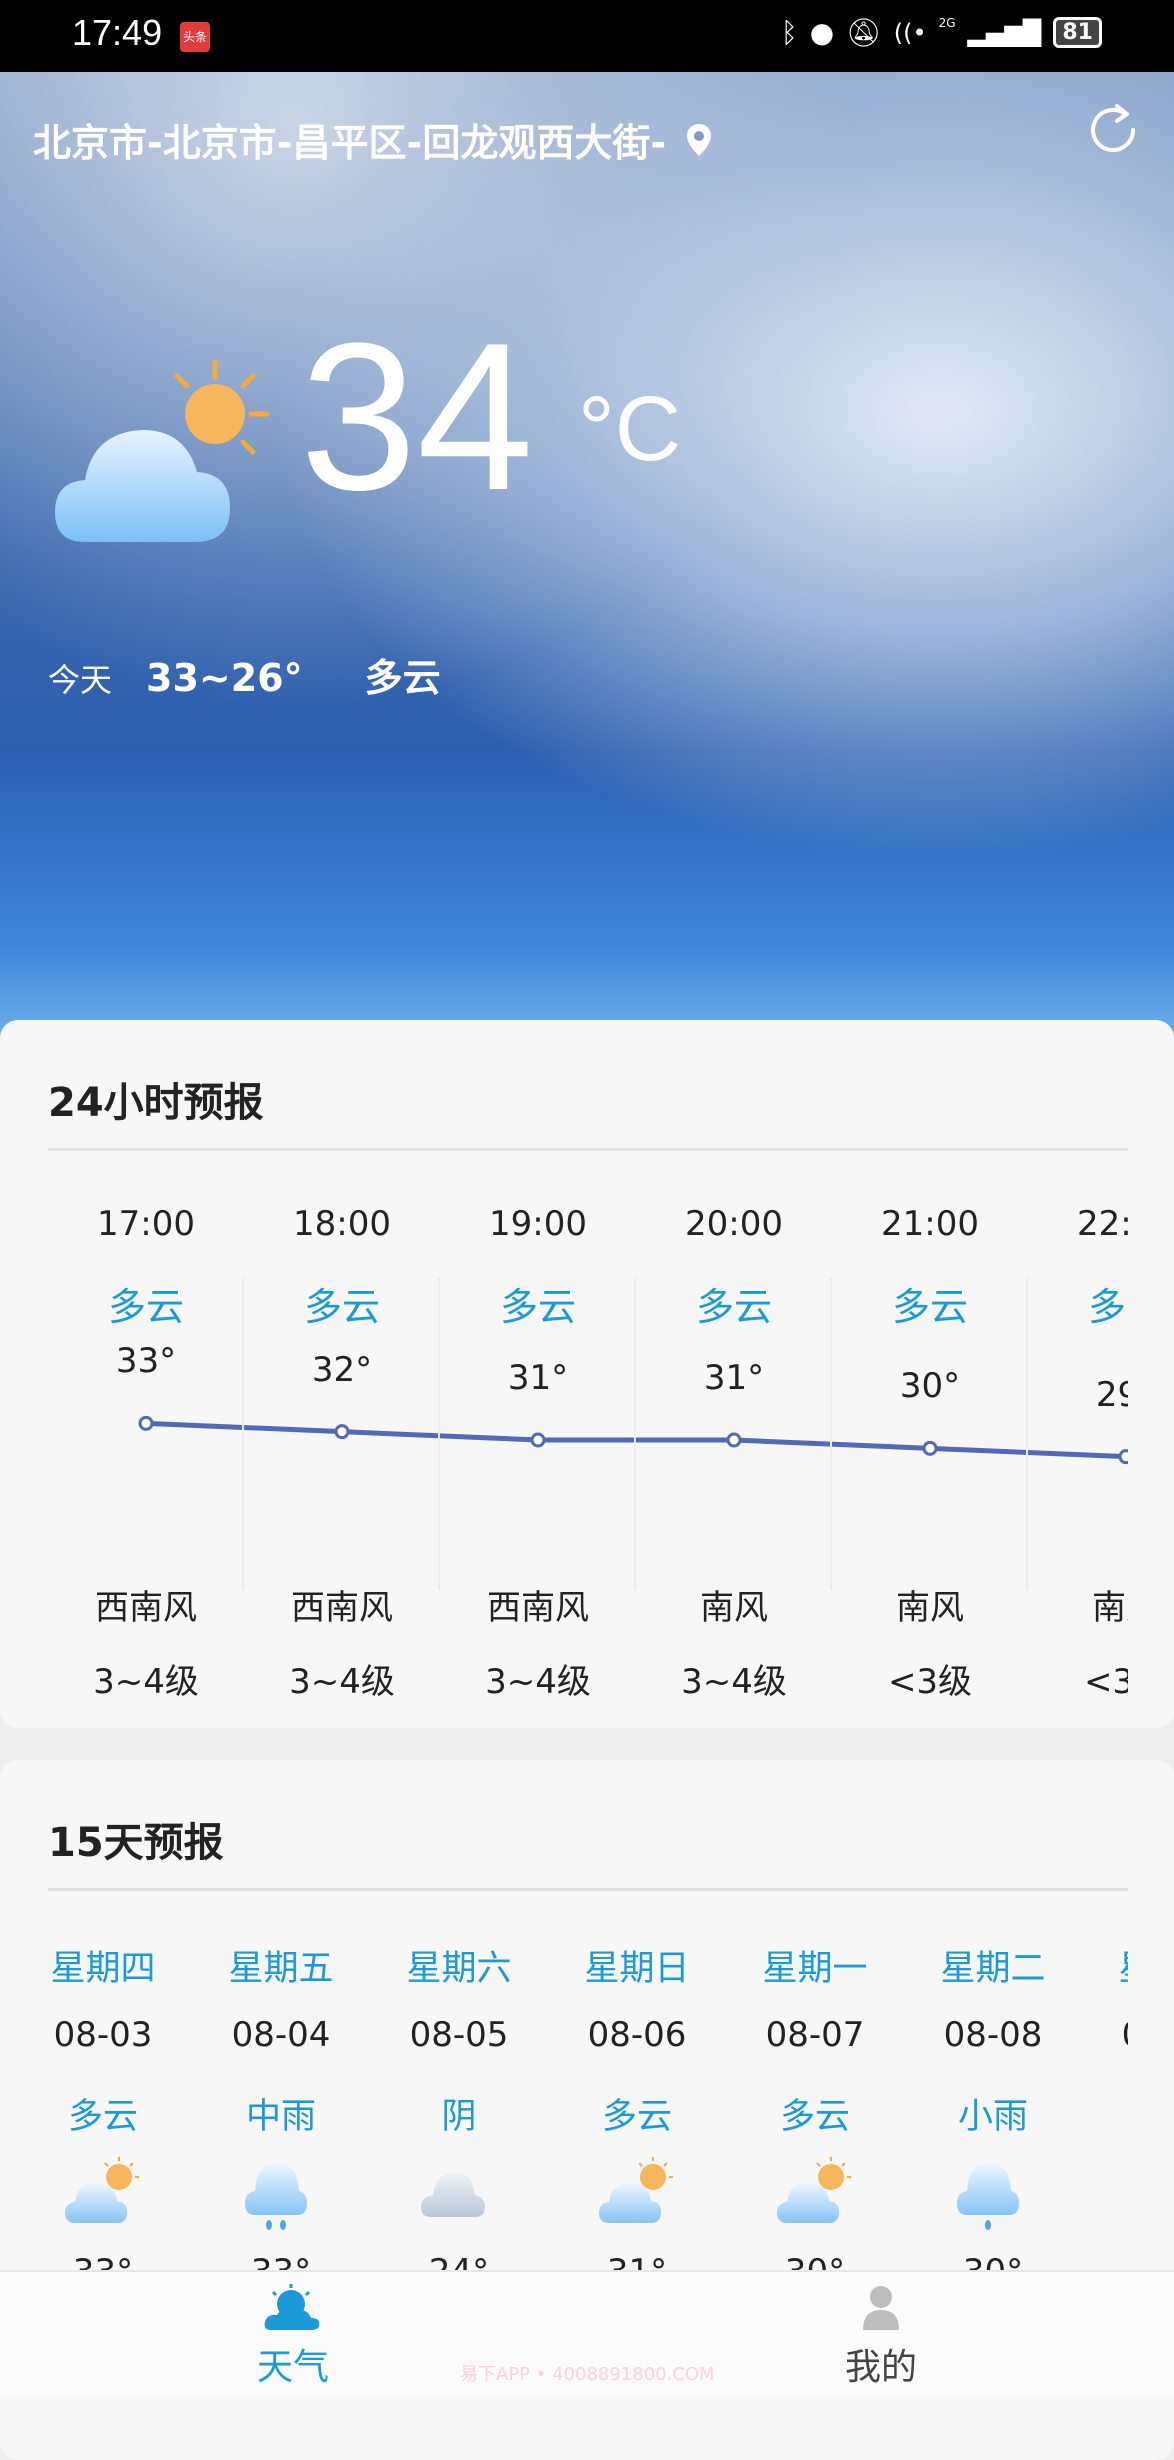  What do you see at coordinates (281, 2035) in the screenshot?
I see `day-date: 08-04` at bounding box center [281, 2035].